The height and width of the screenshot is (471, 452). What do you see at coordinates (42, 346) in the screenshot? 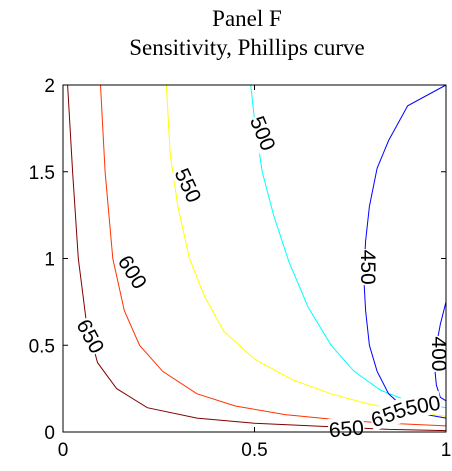
I see `y-tick-label-1: 0.5` at bounding box center [42, 346].